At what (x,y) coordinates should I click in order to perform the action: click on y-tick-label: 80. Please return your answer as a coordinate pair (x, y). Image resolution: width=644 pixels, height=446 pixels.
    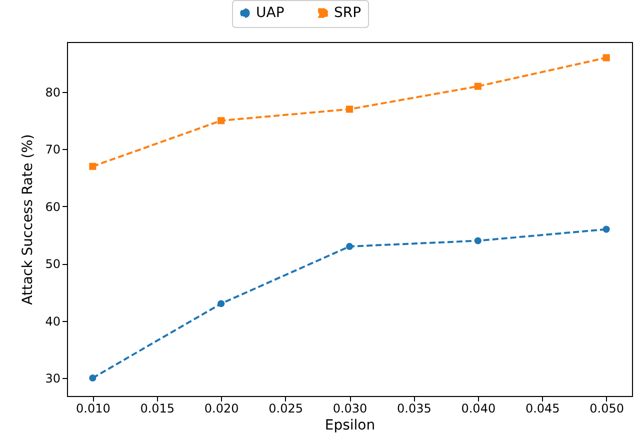
    Looking at the image, I should click on (52, 93).